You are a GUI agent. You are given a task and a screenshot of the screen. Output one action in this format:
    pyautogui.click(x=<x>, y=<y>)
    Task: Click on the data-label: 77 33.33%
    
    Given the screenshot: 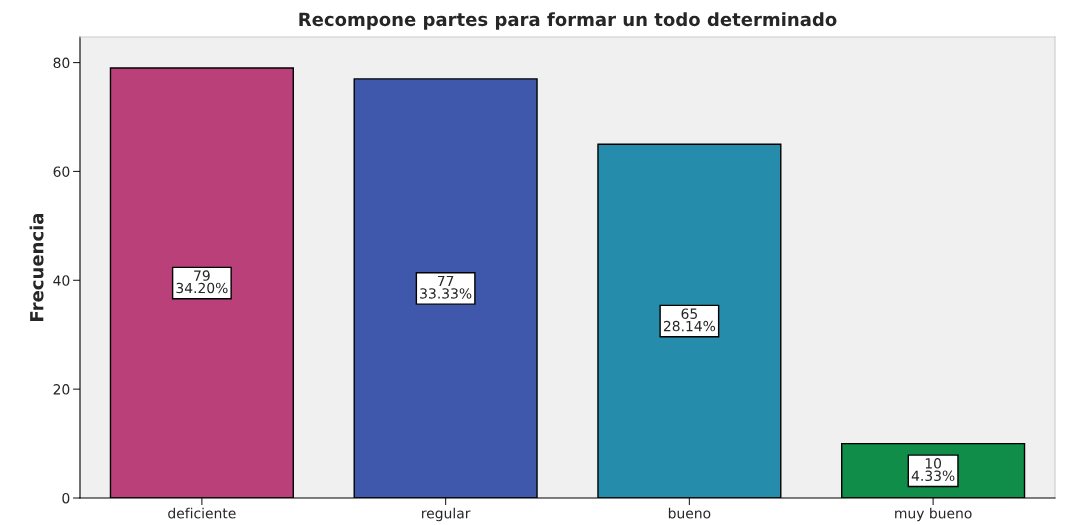 What is the action you would take?
    pyautogui.click(x=446, y=287)
    